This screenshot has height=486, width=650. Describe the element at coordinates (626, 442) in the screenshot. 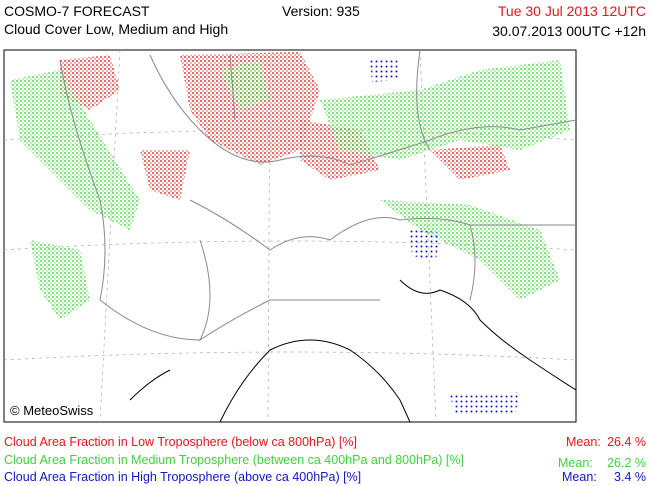

I see `mean-value: 26.4 %` at that location.